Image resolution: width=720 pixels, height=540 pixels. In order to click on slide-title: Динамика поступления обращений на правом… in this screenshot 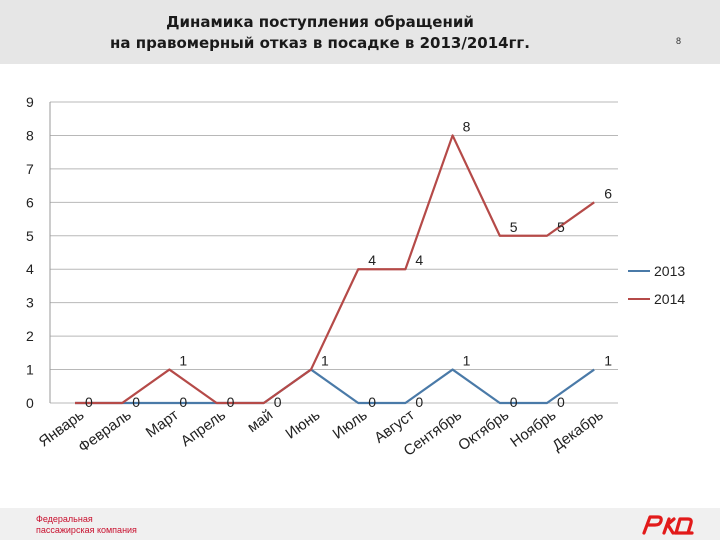, I will do `click(320, 33)`.